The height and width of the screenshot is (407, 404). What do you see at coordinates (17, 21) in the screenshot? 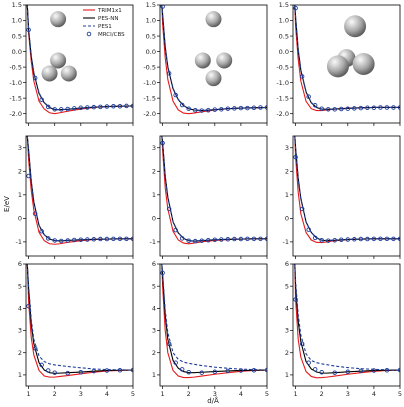
I see `y-tick-label: 1.0` at bounding box center [17, 21].